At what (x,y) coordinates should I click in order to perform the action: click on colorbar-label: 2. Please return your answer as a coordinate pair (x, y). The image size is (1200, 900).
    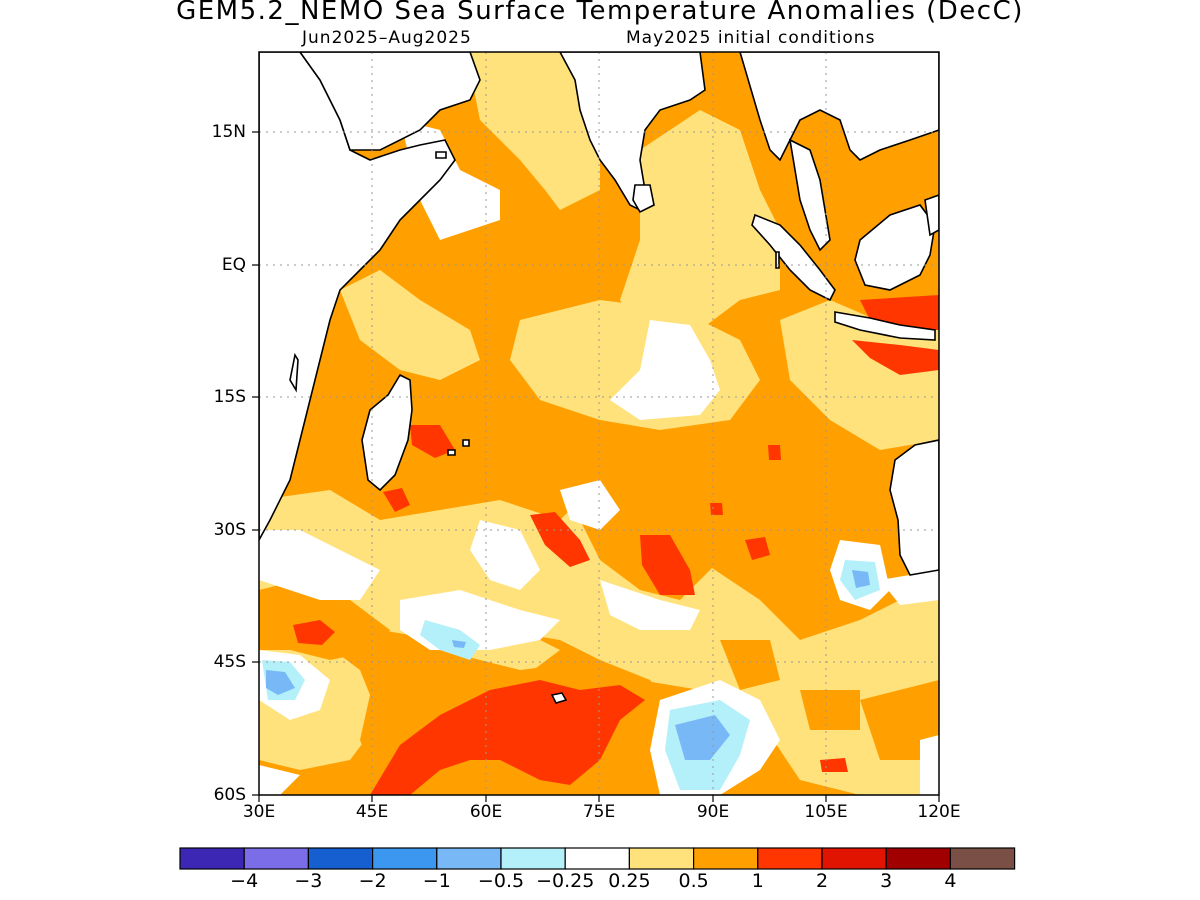
    Looking at the image, I should click on (822, 881).